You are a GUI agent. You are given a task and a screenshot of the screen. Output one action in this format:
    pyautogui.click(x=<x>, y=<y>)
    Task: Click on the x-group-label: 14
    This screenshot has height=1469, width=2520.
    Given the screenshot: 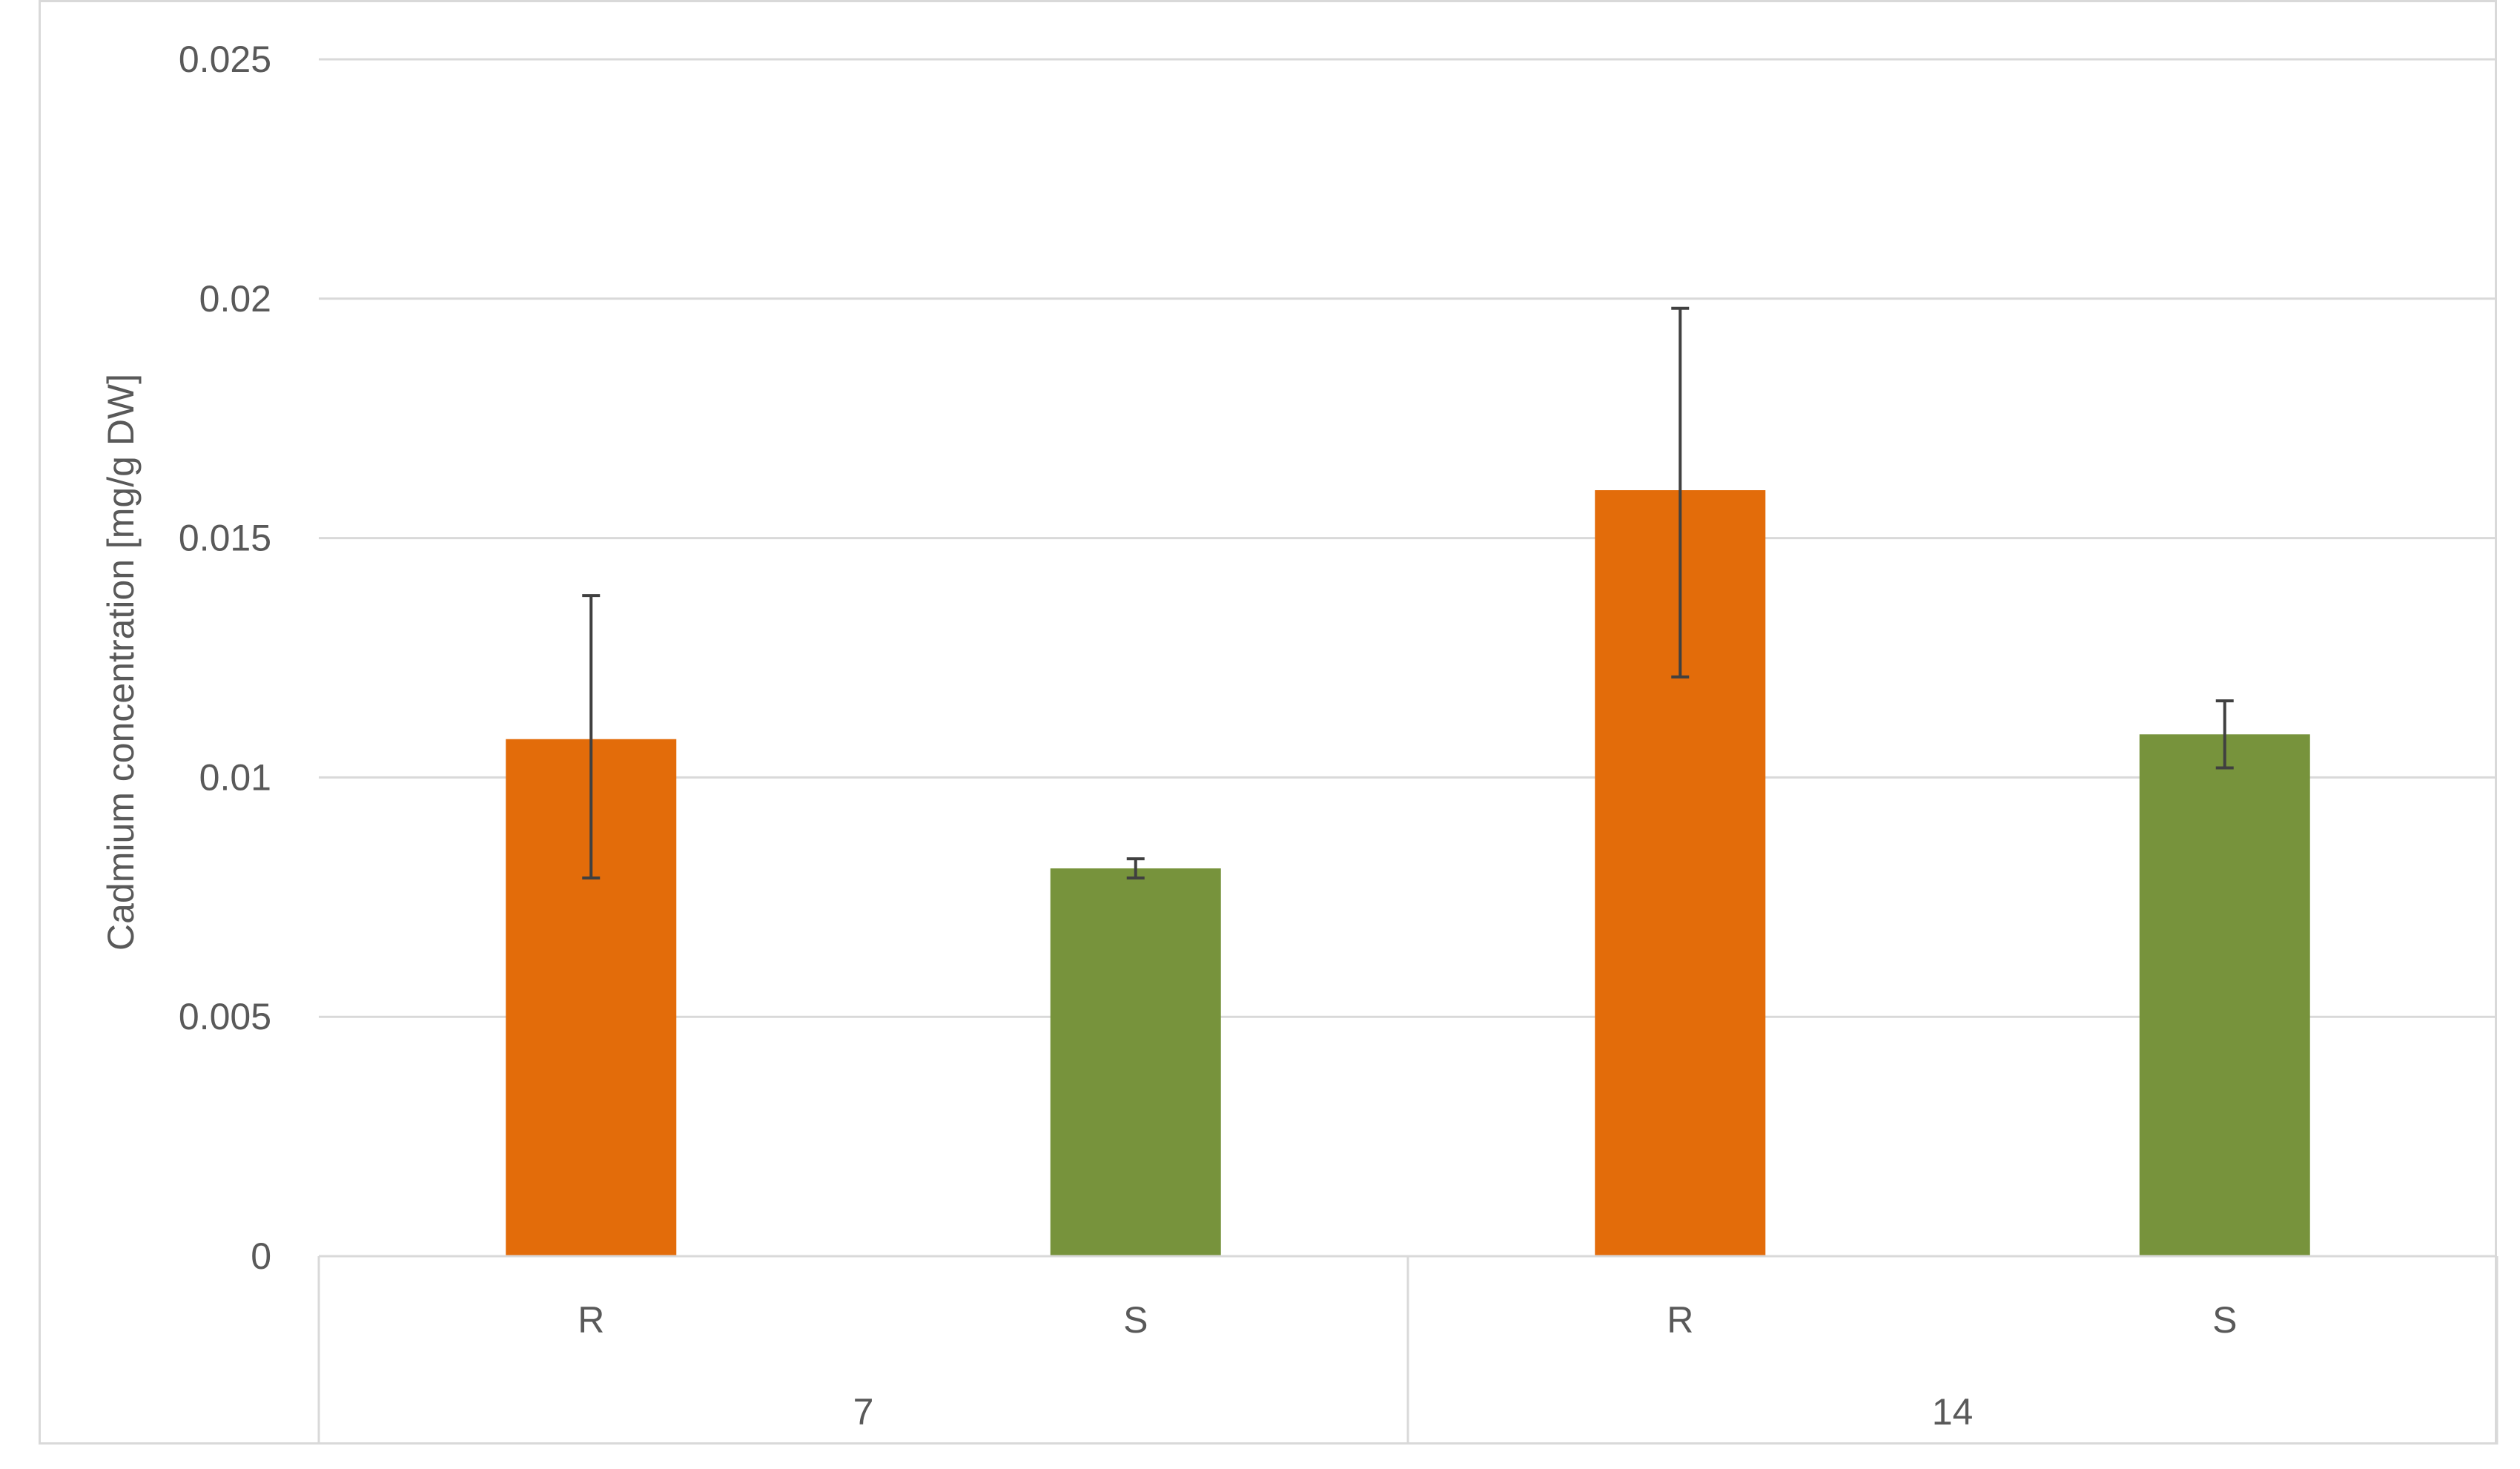 What is the action you would take?
    pyautogui.click(x=1953, y=1412)
    